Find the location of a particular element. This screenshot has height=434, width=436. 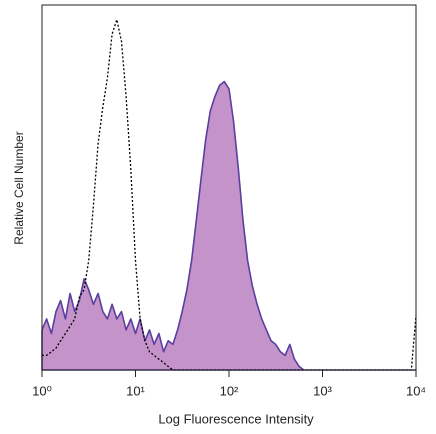

x-tick-label: 10⁰ is located at coordinates (42, 390).